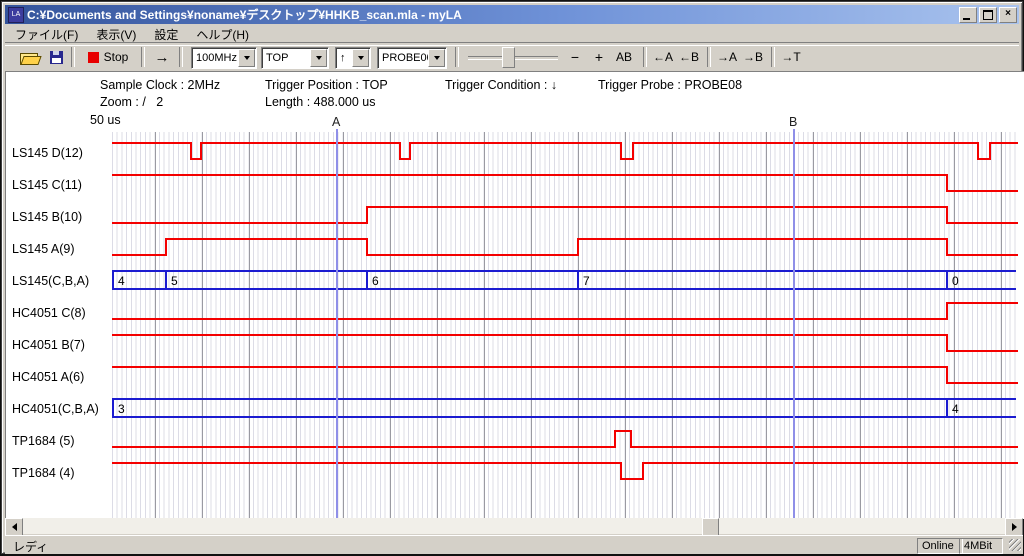  What do you see at coordinates (988, 14) in the screenshot?
I see `maximize-button` at bounding box center [988, 14].